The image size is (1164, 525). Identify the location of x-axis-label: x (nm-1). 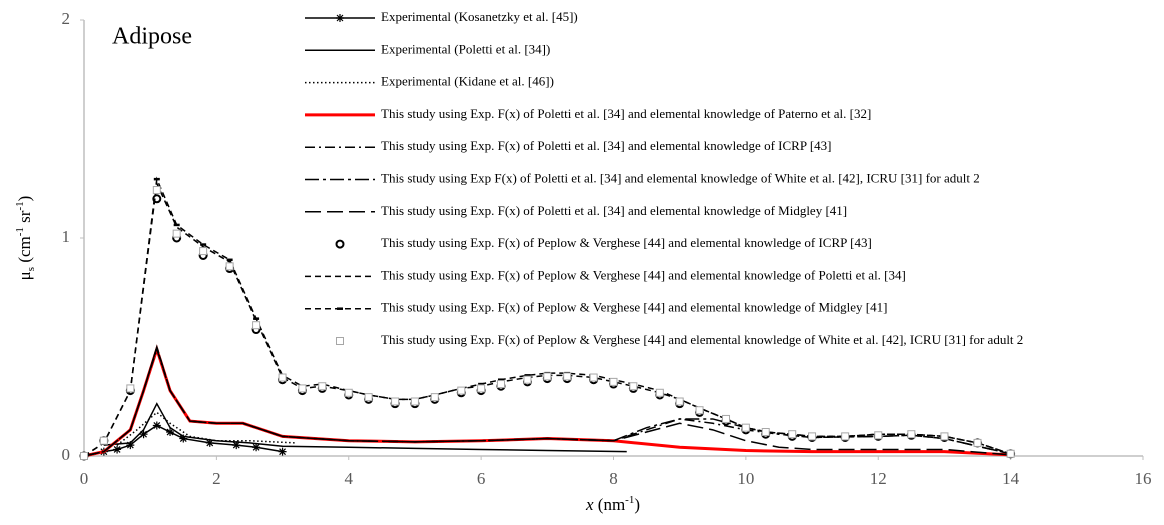
(612, 504).